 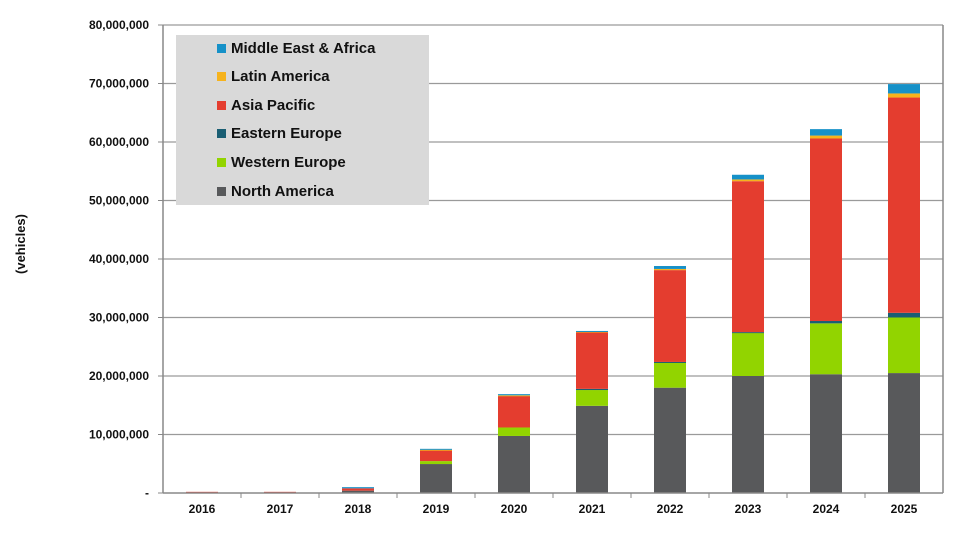 What do you see at coordinates (670, 316) in the screenshot?
I see `bar-segment-asia-pacific-2022` at bounding box center [670, 316].